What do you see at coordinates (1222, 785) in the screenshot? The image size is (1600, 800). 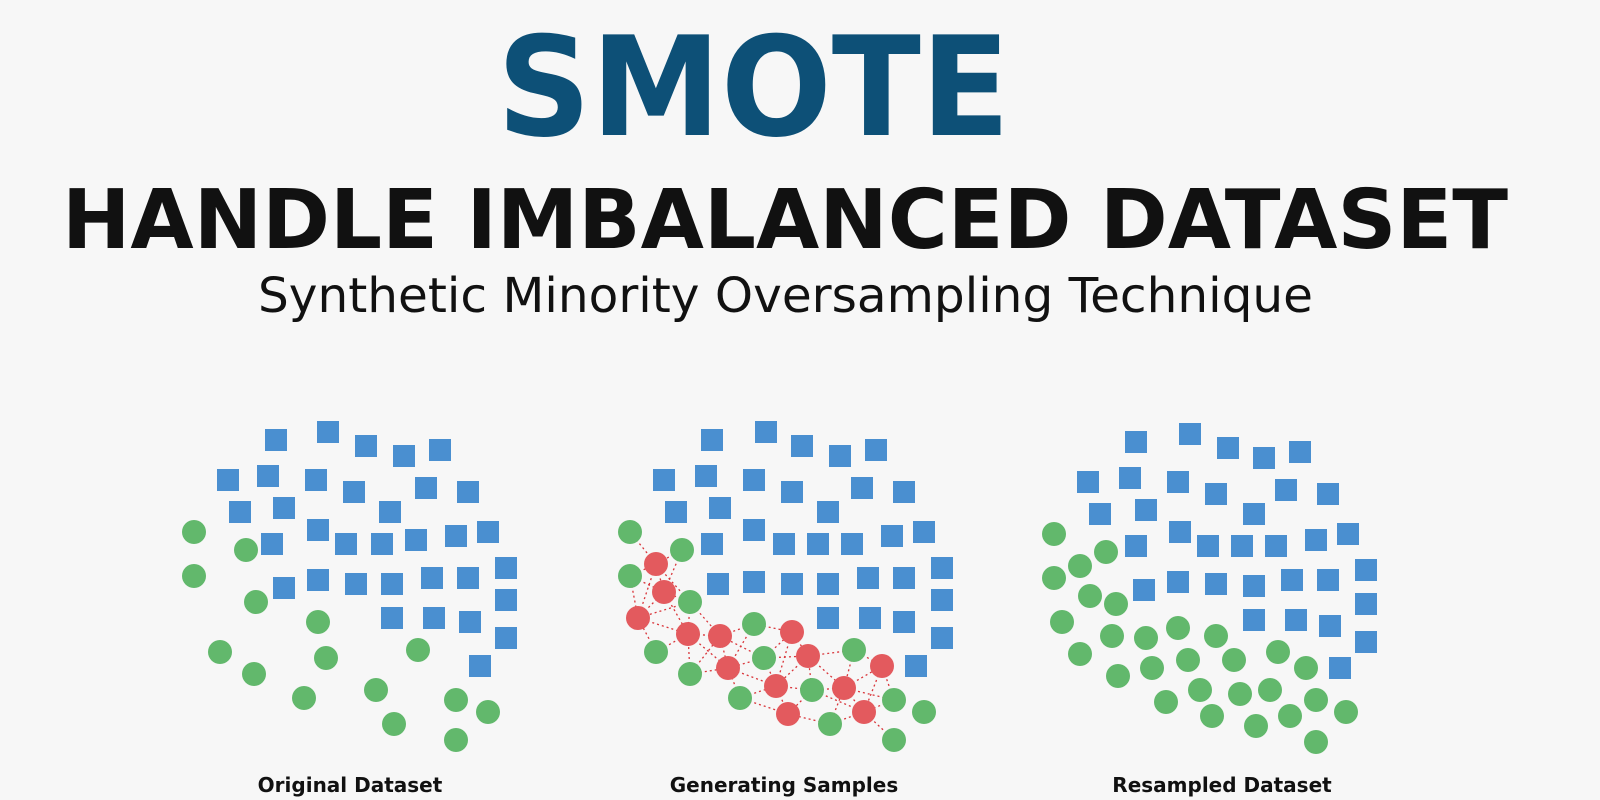 I see `panel-label: Resampled Dataset` at bounding box center [1222, 785].